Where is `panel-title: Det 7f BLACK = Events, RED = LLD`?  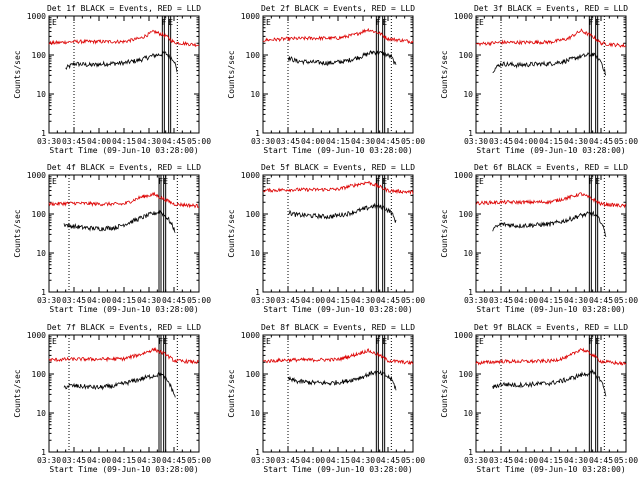
panel-title: Det 7f BLACK = Events, RED = LLD is located at coordinates (124, 327).